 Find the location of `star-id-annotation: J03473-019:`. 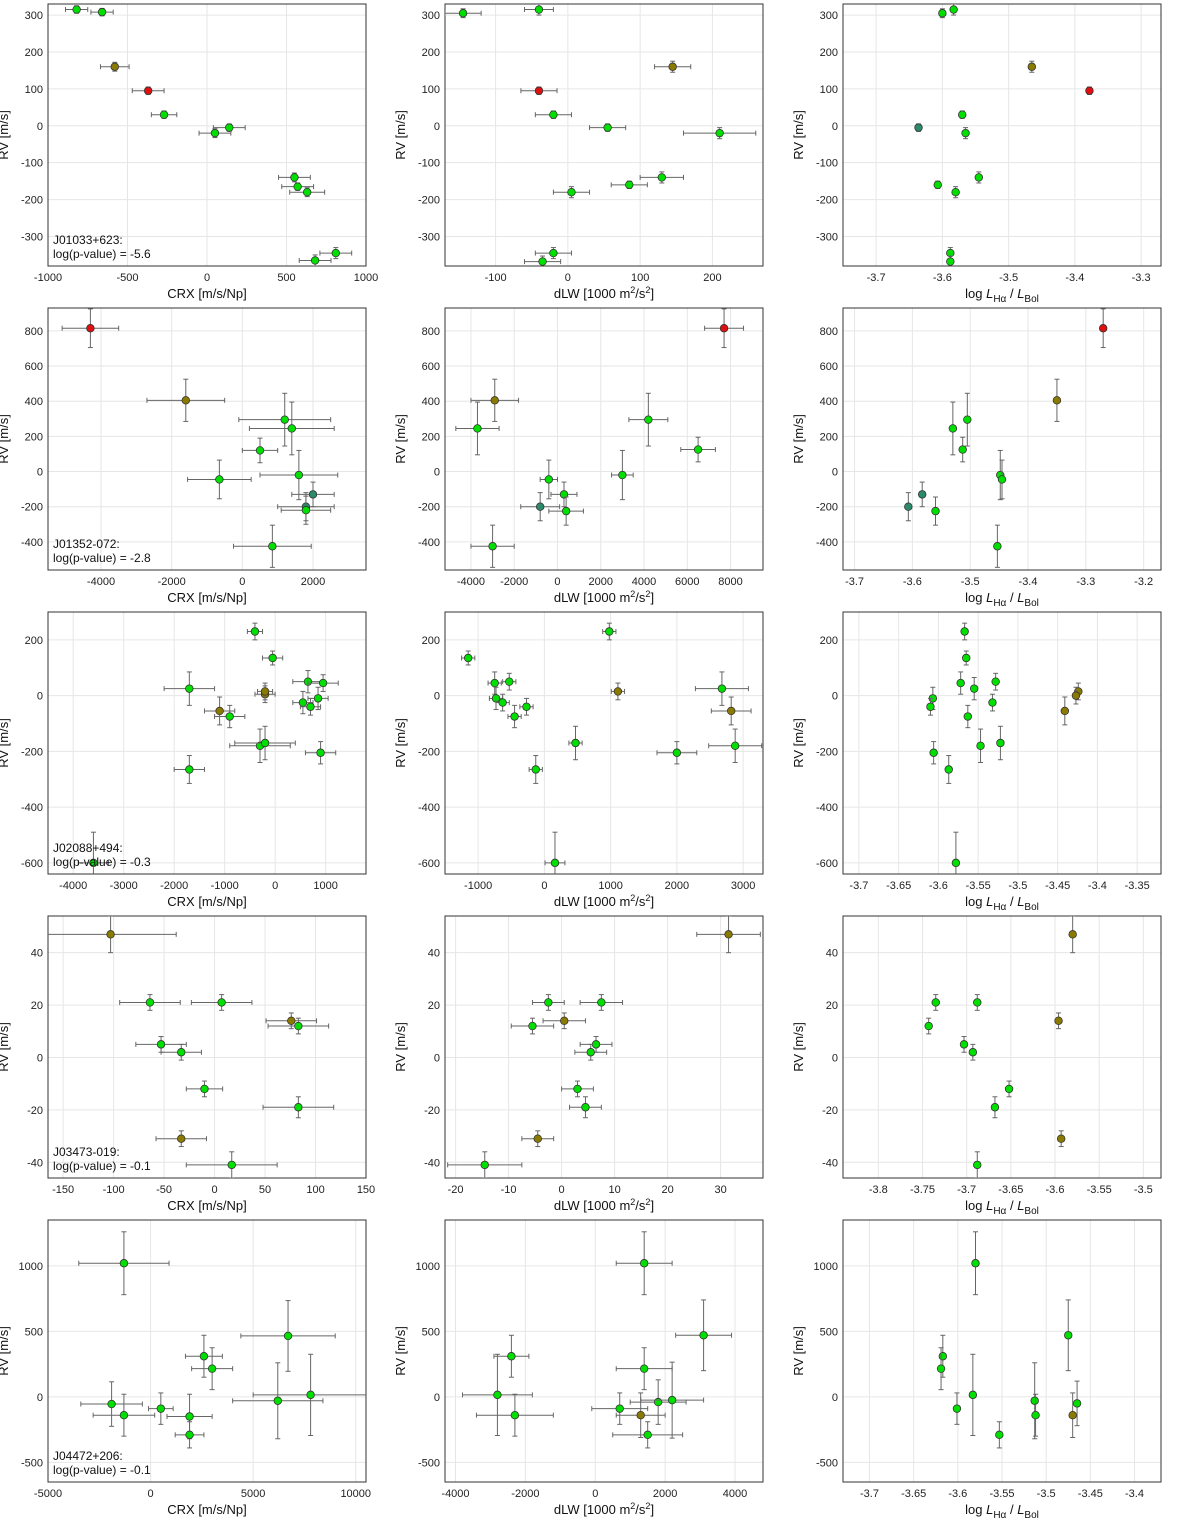

star-id-annotation: J03473-019: is located at coordinates (86, 1152).